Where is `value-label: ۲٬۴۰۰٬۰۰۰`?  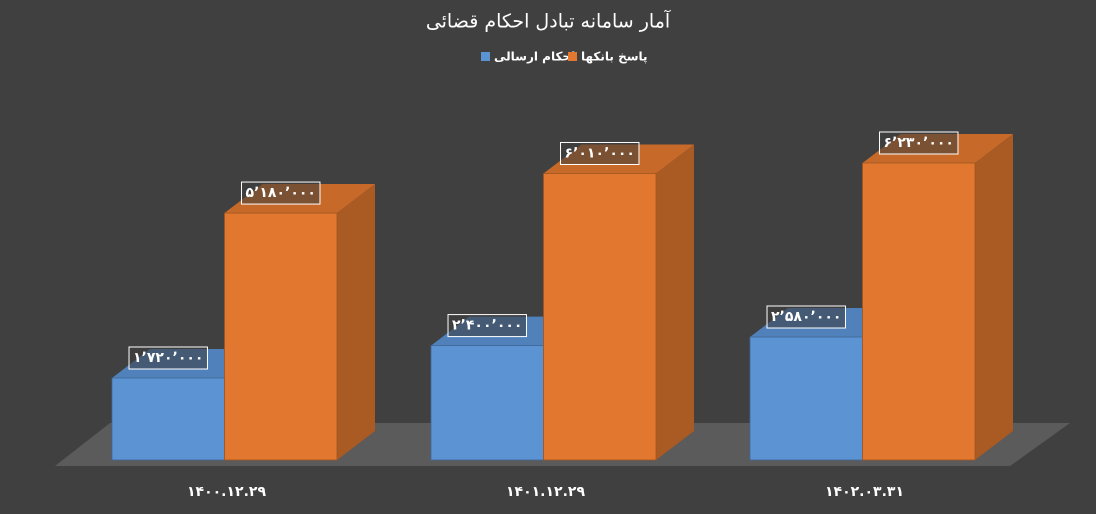
value-label: ۲٬۴۰۰٬۰۰۰ is located at coordinates (487, 326).